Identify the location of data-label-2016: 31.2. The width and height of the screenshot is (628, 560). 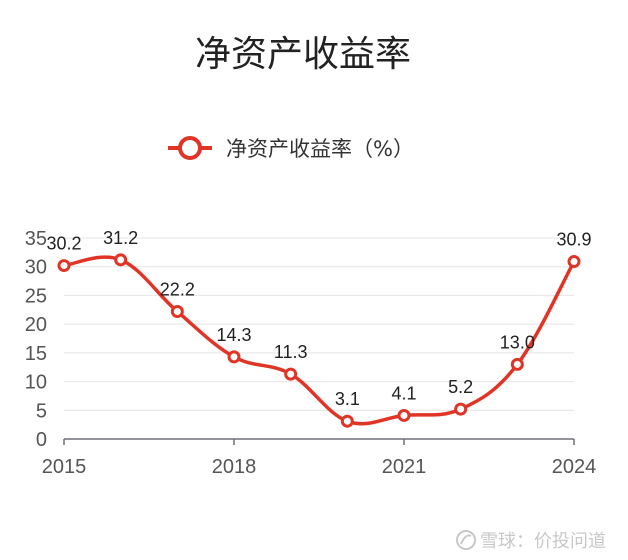
(120, 238).